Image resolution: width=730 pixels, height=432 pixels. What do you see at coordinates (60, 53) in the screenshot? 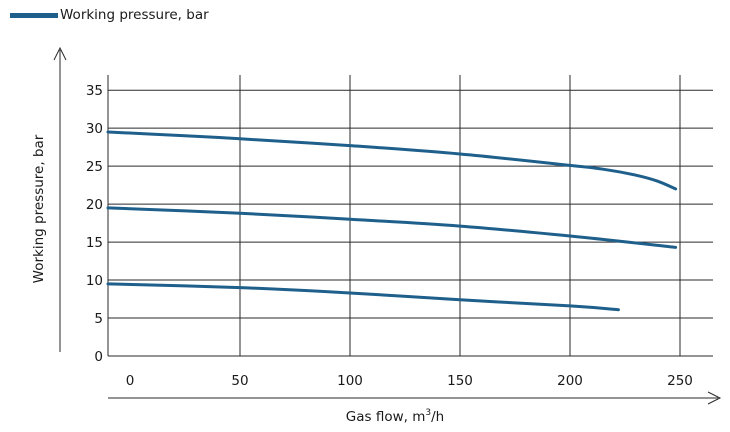
I see `y-arrow-head` at bounding box center [60, 53].